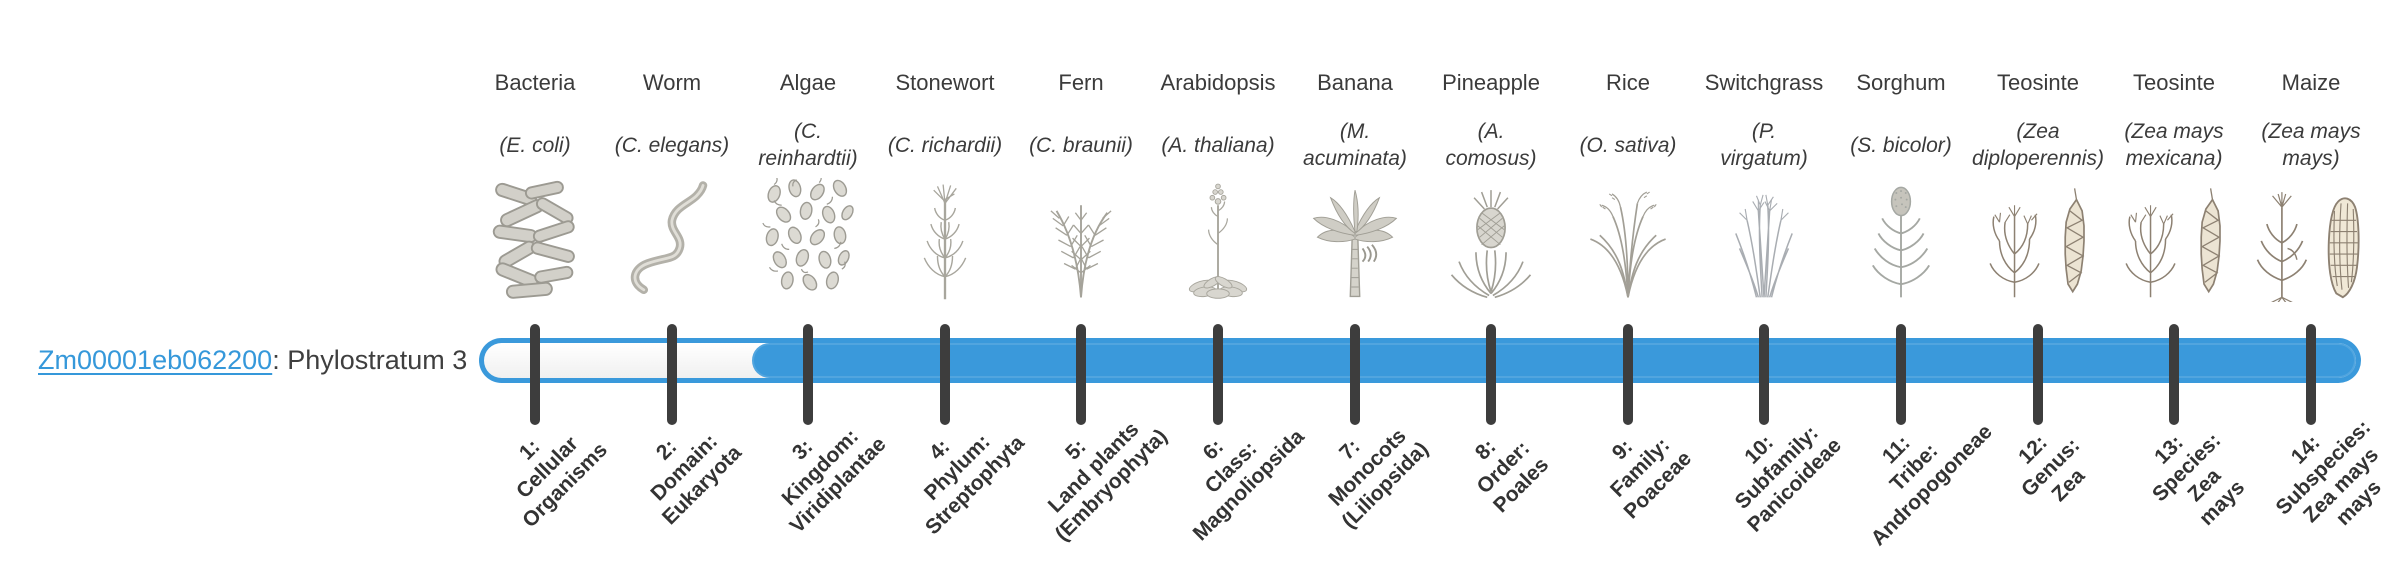 This screenshot has width=2400, height=580. I want to click on organism-species-name: (Zea mays mexicana), so click(2174, 145).